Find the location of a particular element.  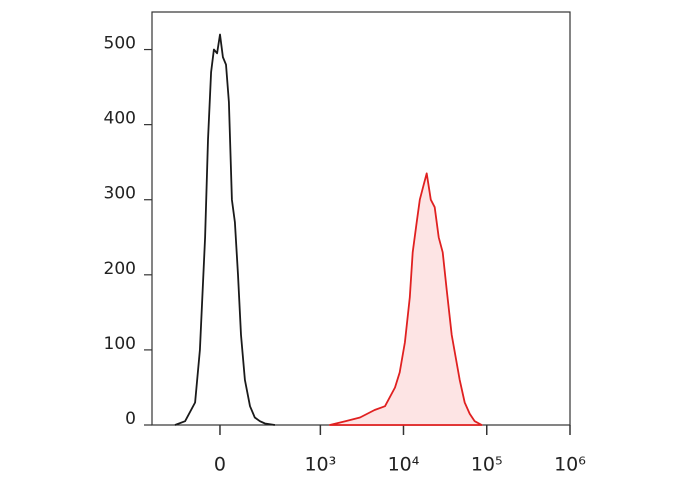

x-tick-label: 10⁵ is located at coordinates (487, 465).